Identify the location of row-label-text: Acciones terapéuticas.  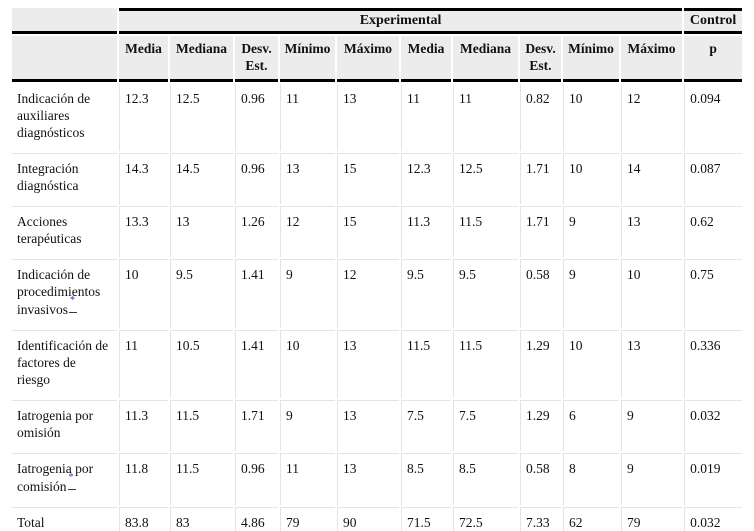
(49, 230).